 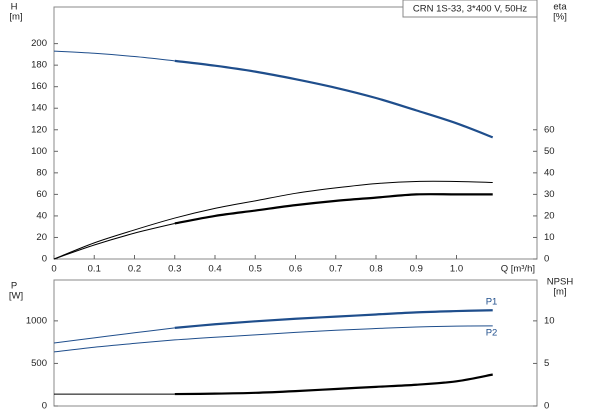 What do you see at coordinates (335, 269) in the screenshot?
I see `x-tick-label: 0.7` at bounding box center [335, 269].